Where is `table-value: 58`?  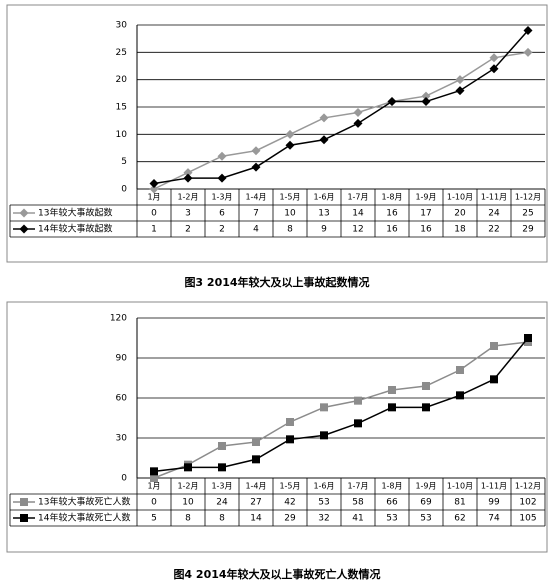
table-value: 58 is located at coordinates (358, 503).